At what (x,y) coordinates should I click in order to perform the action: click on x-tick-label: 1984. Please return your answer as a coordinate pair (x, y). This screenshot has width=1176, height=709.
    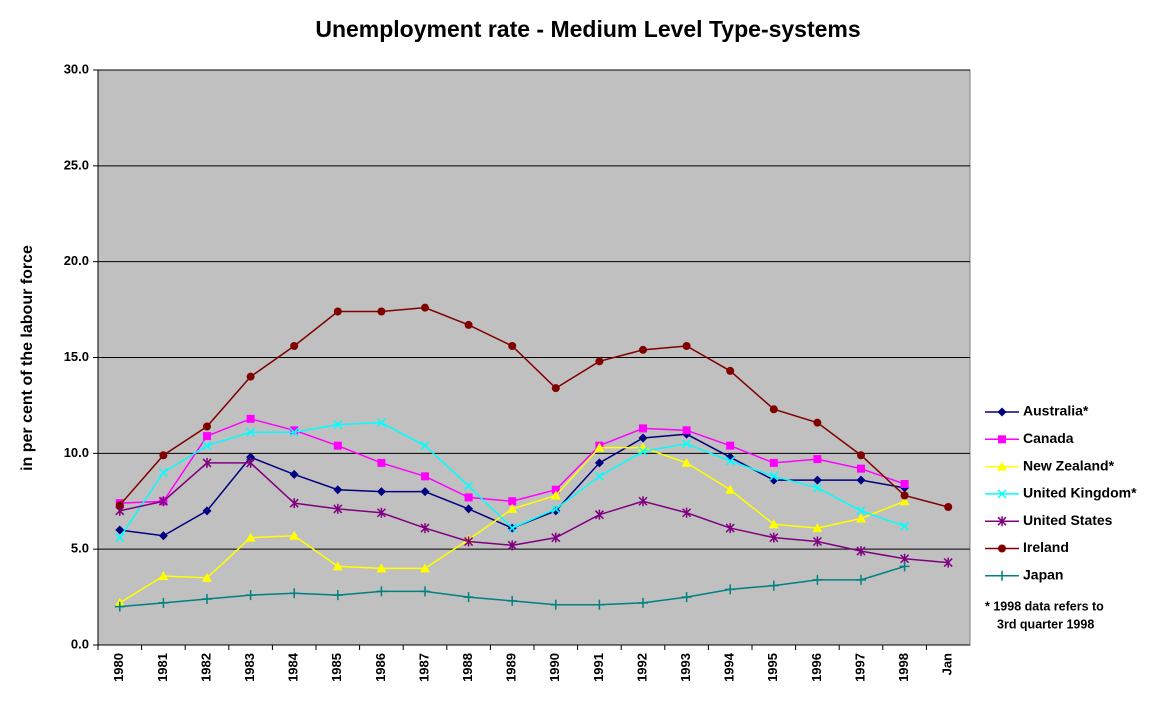
    Looking at the image, I should click on (293, 667).